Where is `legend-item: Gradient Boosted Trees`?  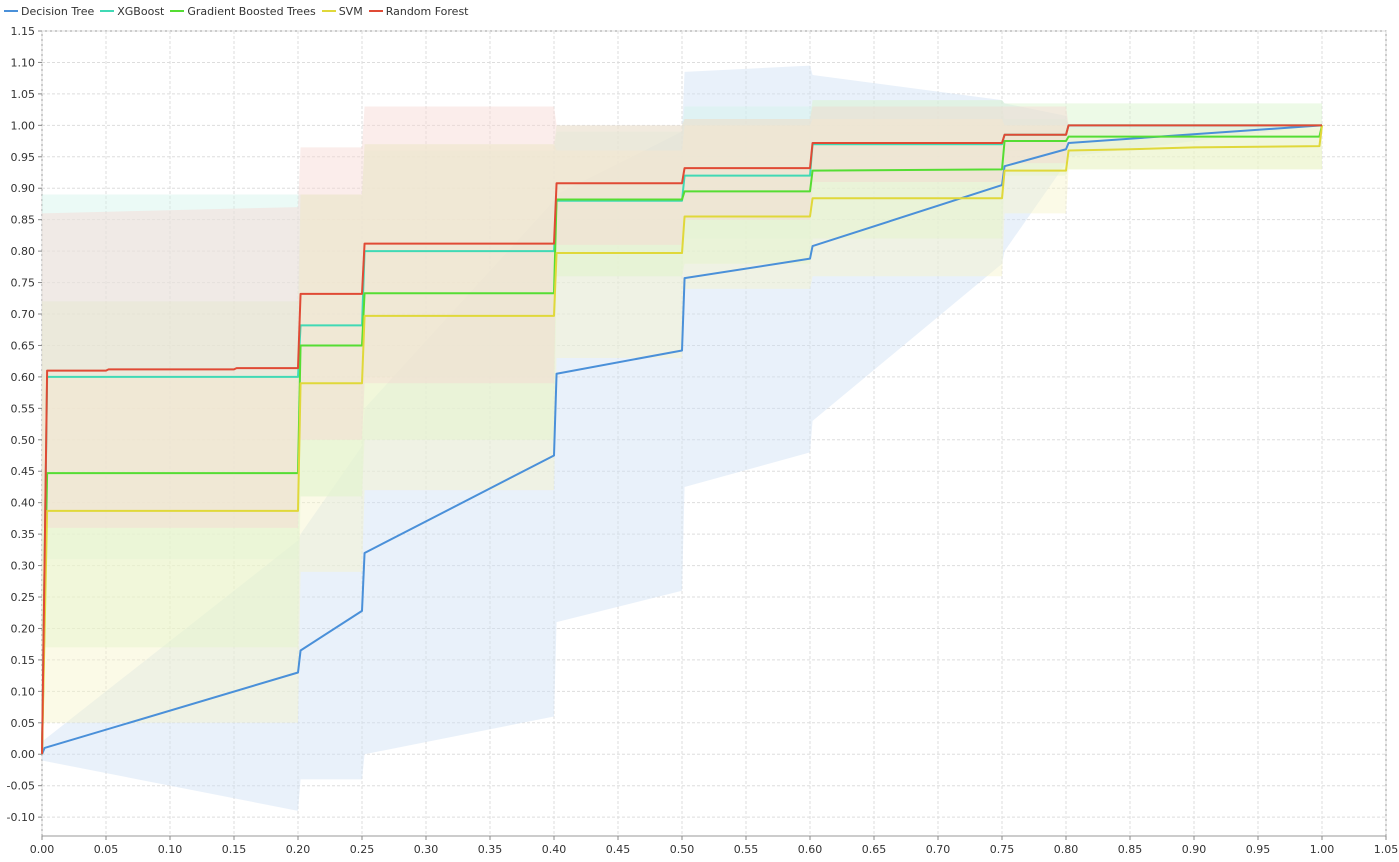
legend-item: Gradient Boosted Trees is located at coordinates (243, 11).